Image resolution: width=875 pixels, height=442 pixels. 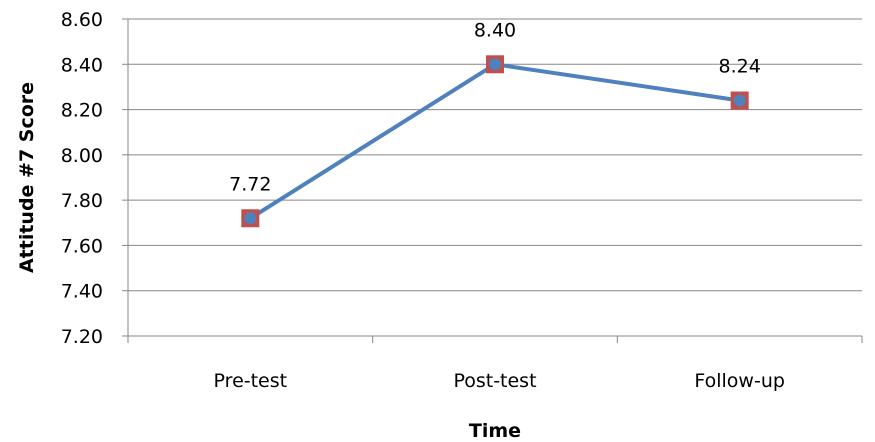 What do you see at coordinates (495, 30) in the screenshot?
I see `data-label: 8.40` at bounding box center [495, 30].